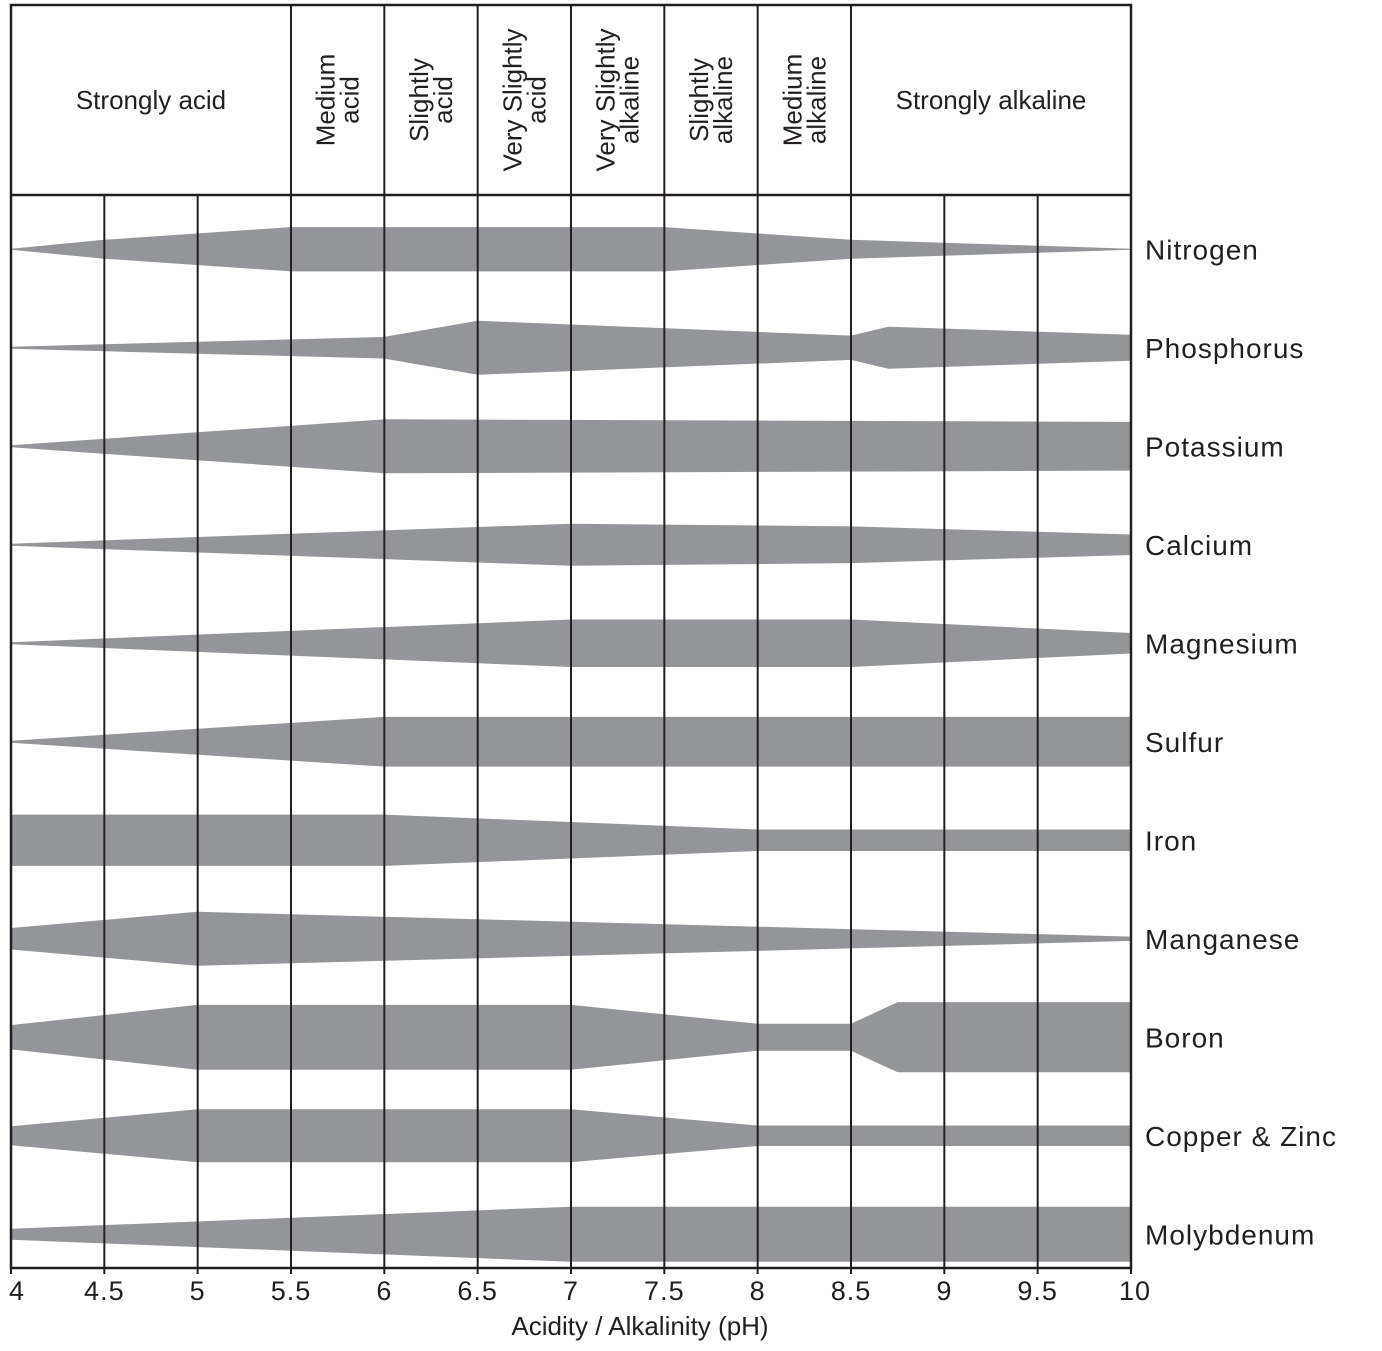 Image resolution: width=1382 pixels, height=1351 pixels. I want to click on x-tick-label: 4, so click(17, 1291).